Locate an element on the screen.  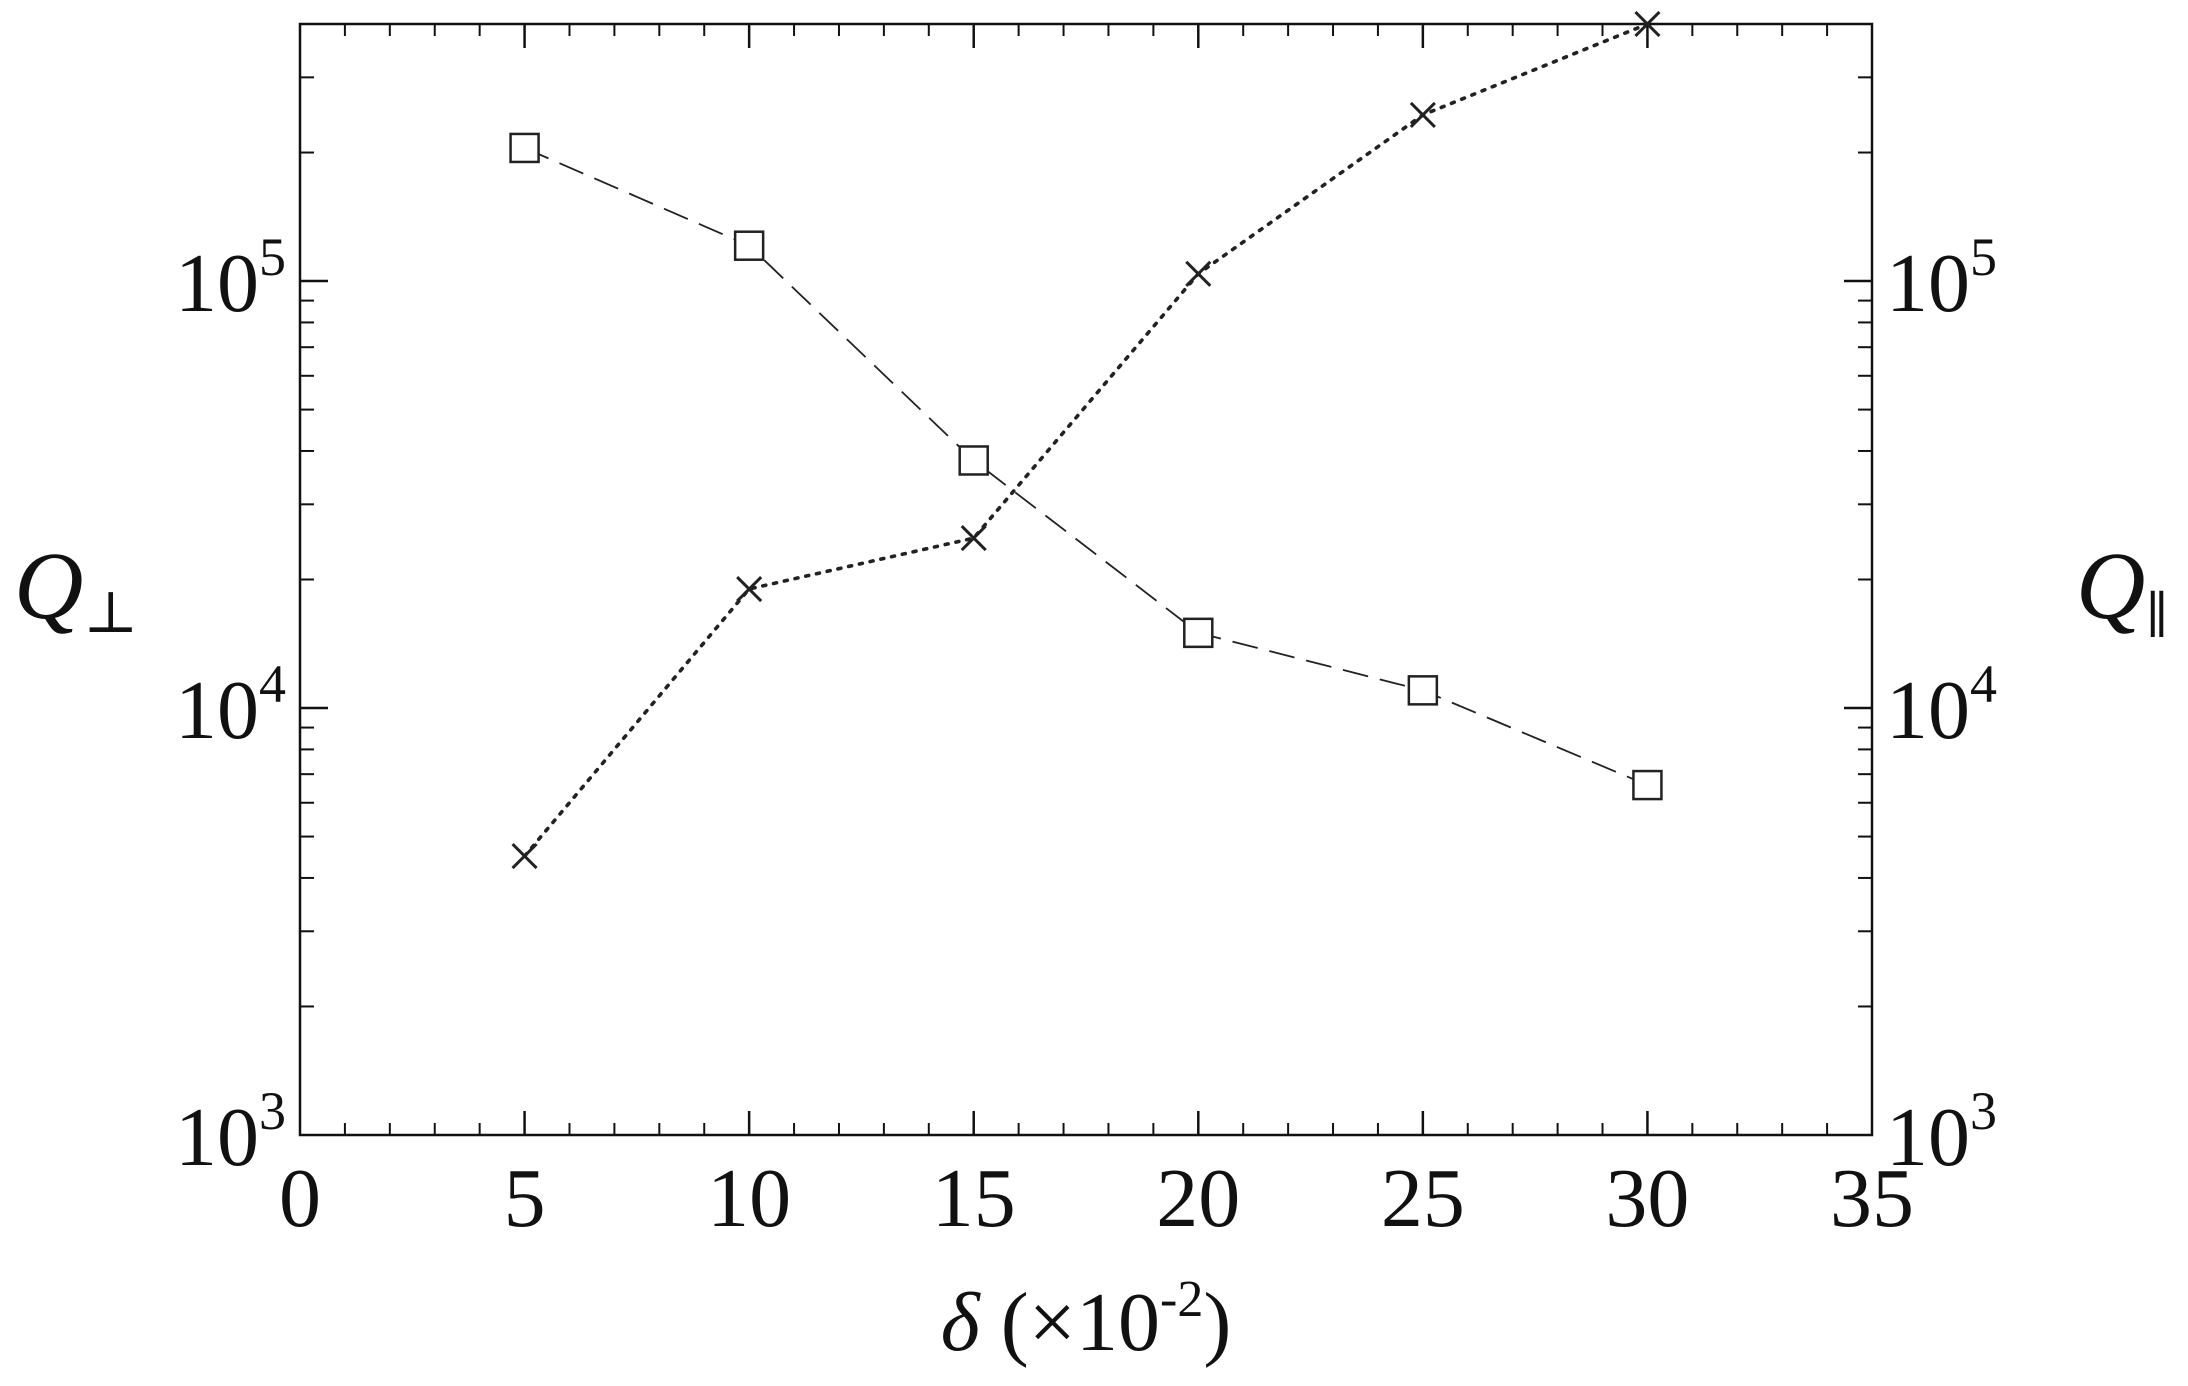
y-left-tick-label: 10⁵ is located at coordinates (230, 278).